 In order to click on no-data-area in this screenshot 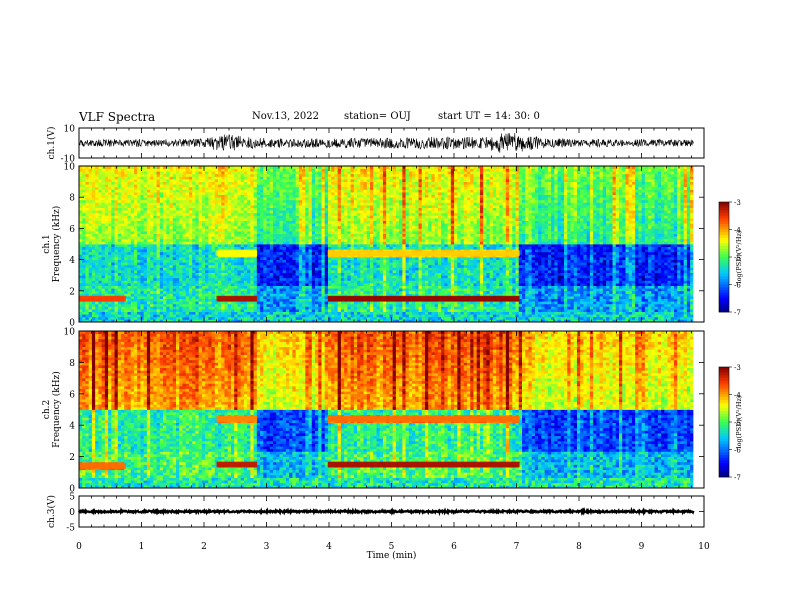, I will do `click(698, 409)`.